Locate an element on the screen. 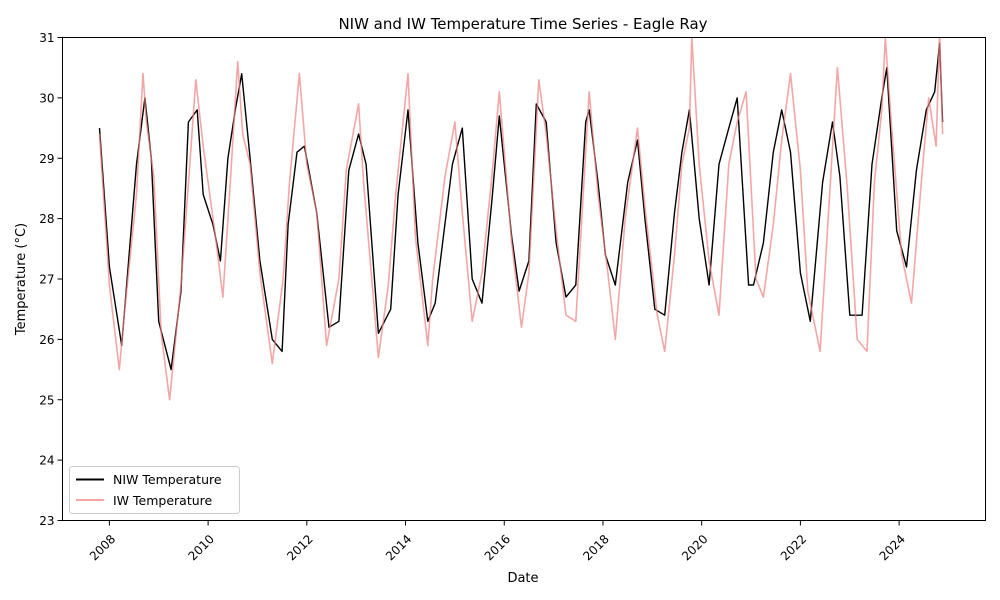 This screenshot has width=1000, height=600. y-tick-label: 25 is located at coordinates (46, 400).